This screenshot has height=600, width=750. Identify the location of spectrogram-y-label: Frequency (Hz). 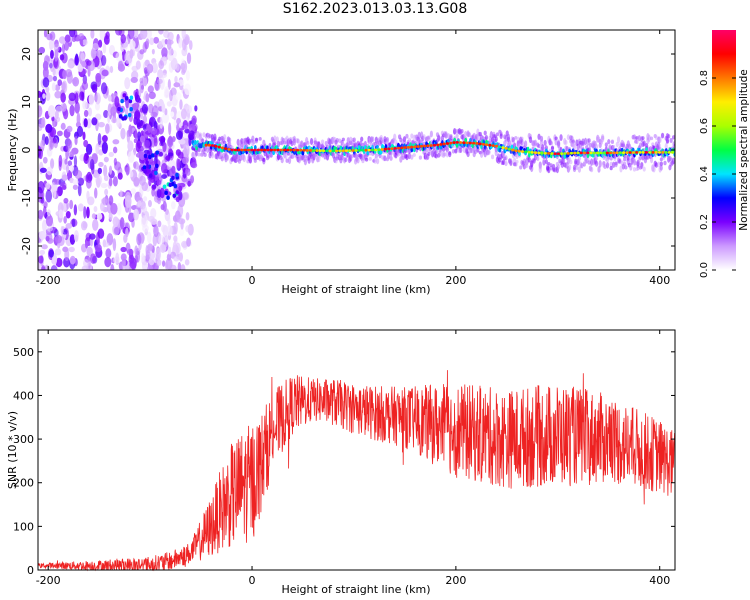
(12, 150).